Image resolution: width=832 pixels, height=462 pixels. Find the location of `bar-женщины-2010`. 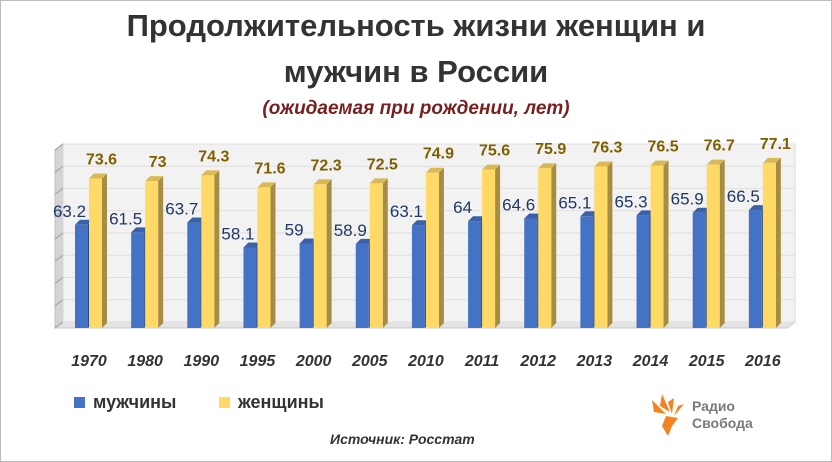

bar-женщины-2010 is located at coordinates (432, 250).